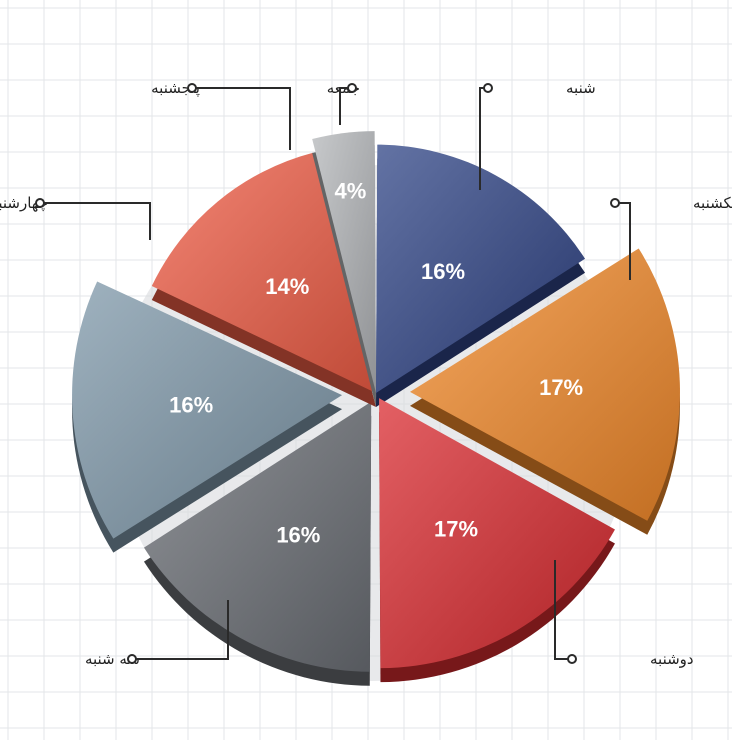 Image resolution: width=732 pixels, height=740 pixels. I want to click on percent-label-4: 16%, so click(298, 534).